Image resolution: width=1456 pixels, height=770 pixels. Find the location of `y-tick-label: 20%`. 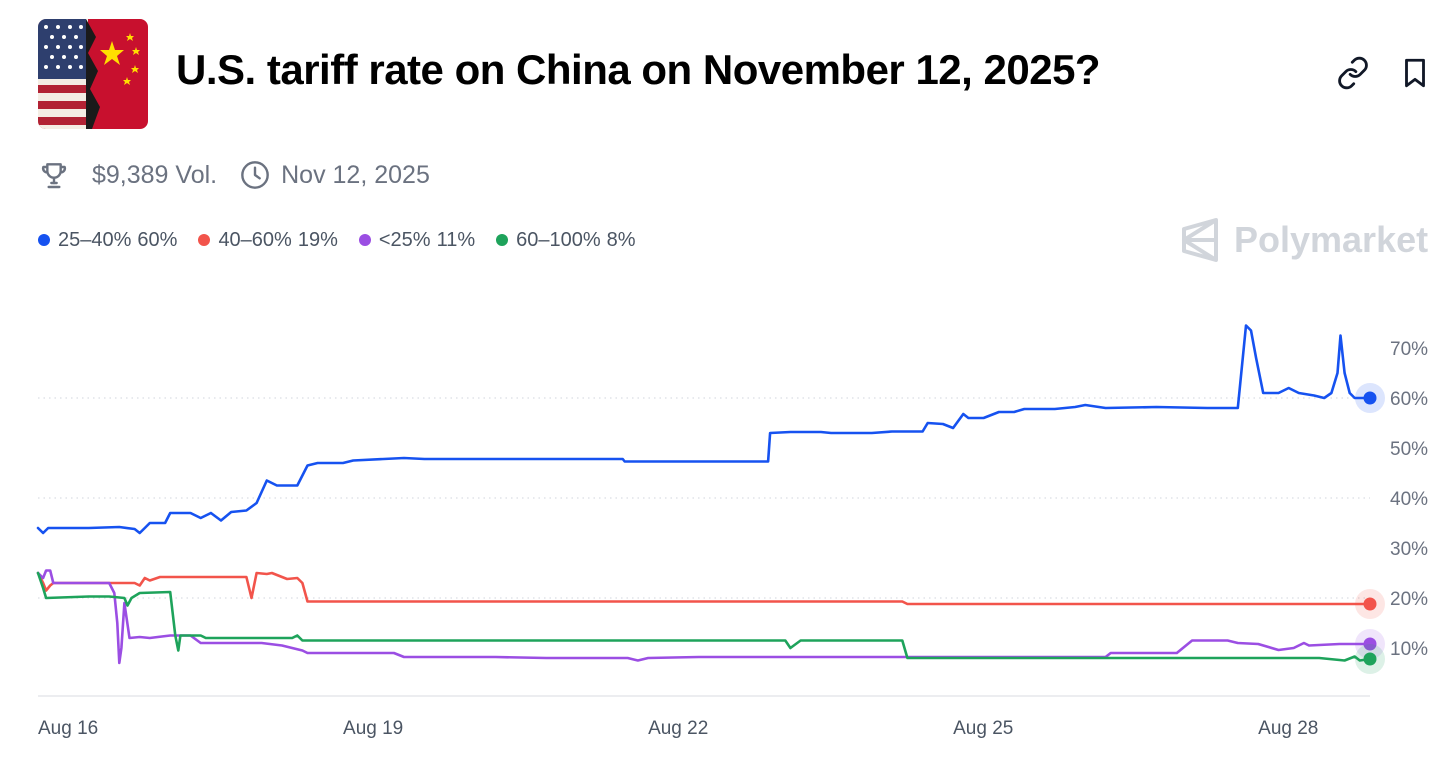

y-tick-label: 20% is located at coordinates (1409, 599).